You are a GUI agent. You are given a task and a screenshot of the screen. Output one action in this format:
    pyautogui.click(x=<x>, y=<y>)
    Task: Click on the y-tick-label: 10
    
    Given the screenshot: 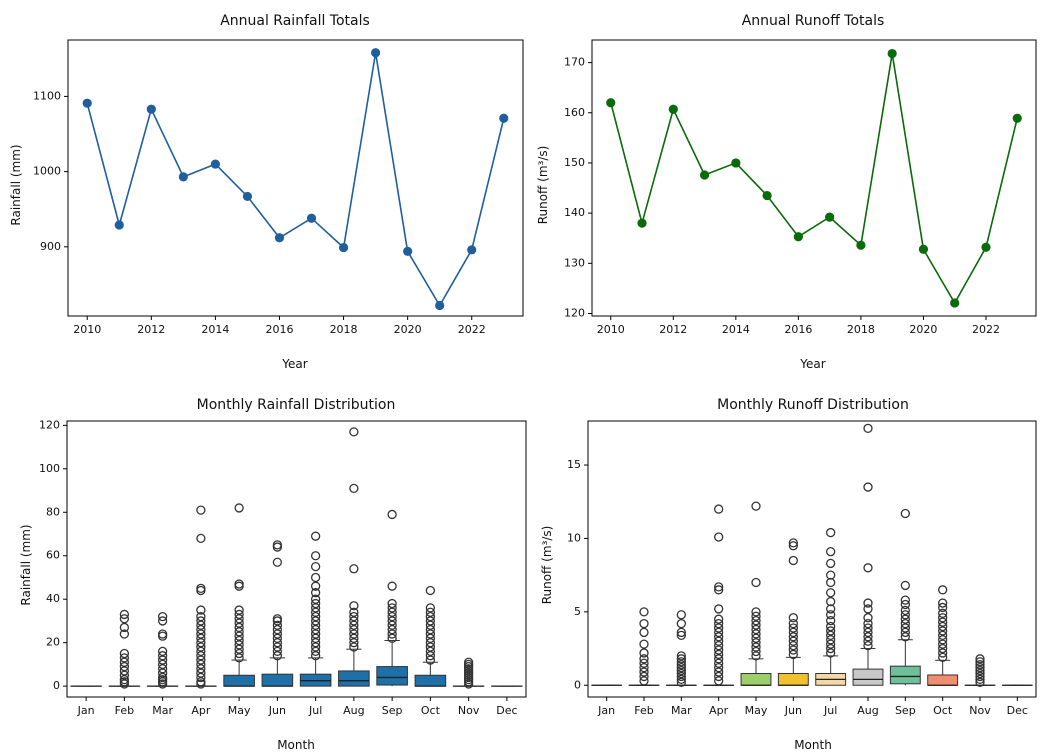 What is the action you would take?
    pyautogui.click(x=574, y=537)
    